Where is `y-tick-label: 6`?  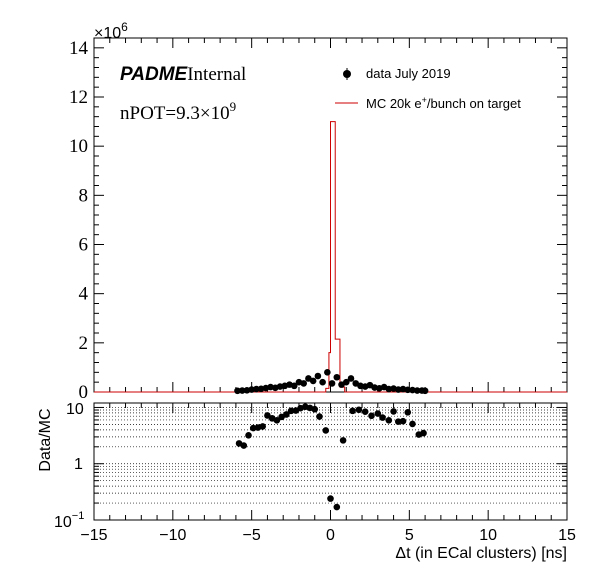 y-tick-label: 6 is located at coordinates (84, 245).